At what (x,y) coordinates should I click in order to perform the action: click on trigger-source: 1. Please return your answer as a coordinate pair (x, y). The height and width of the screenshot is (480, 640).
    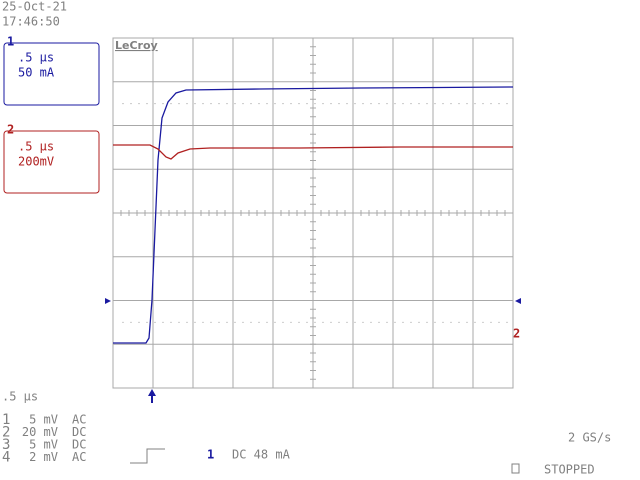
    Looking at the image, I should click on (210, 455).